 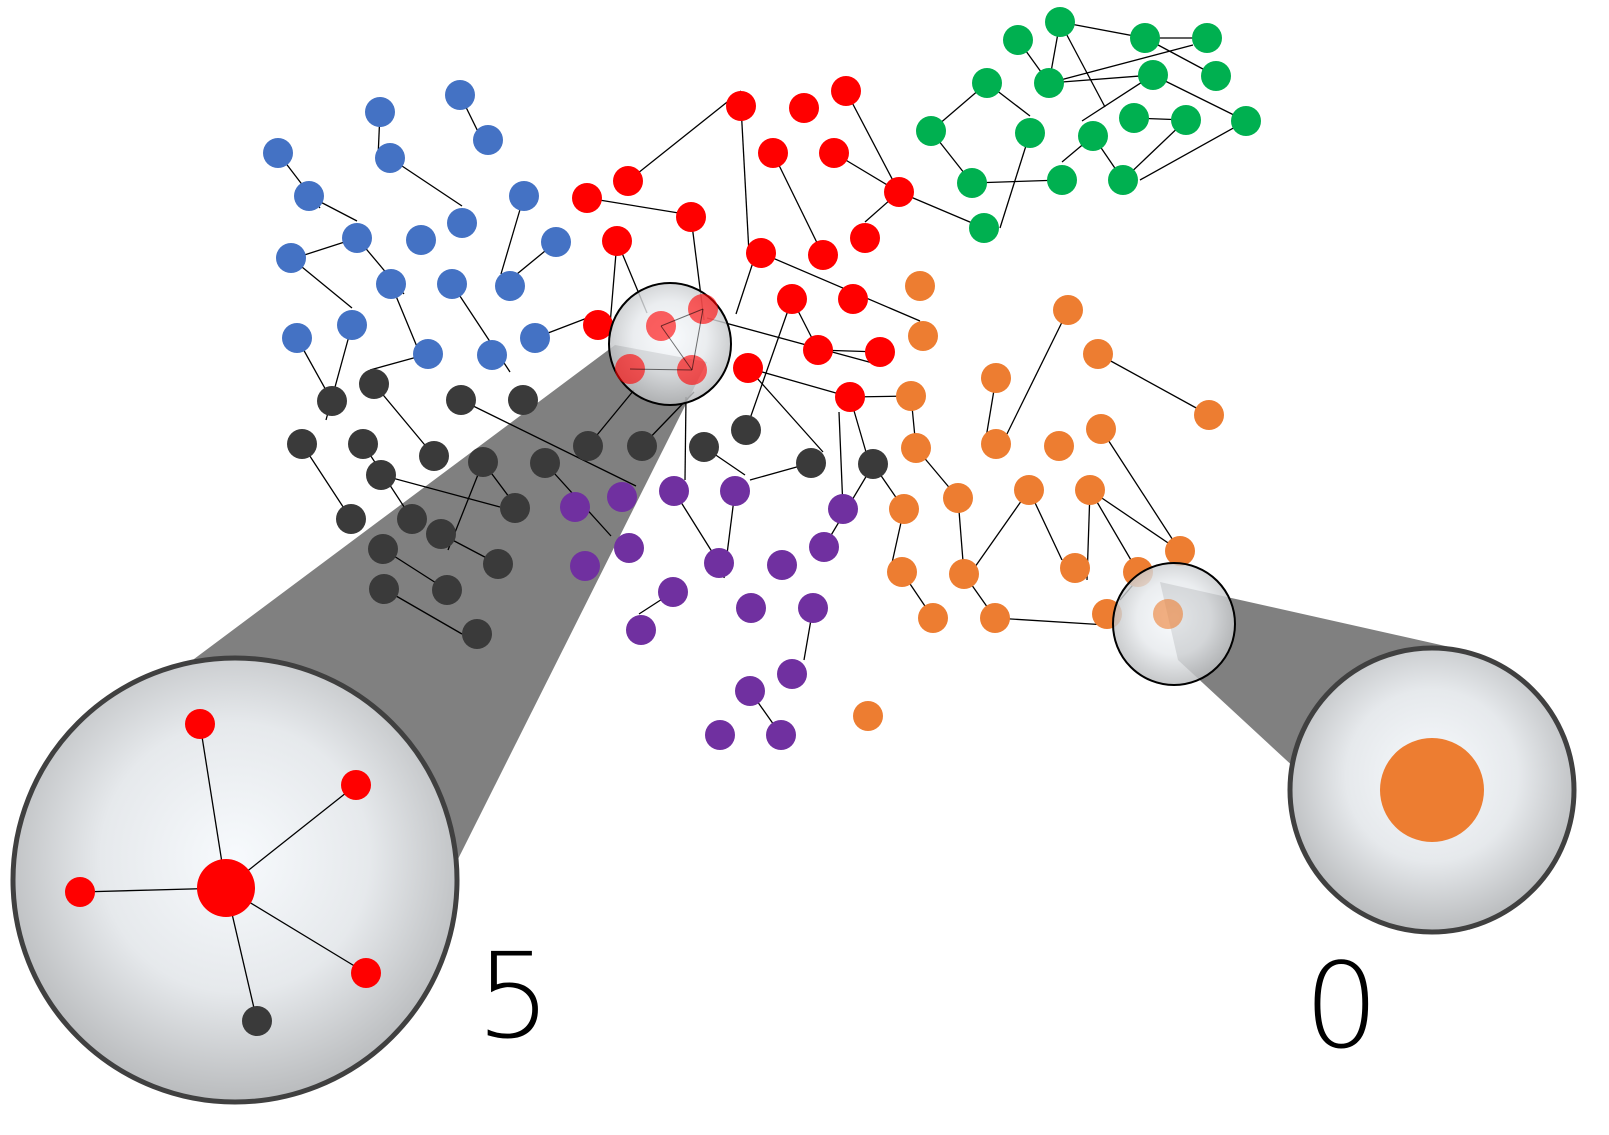 What do you see at coordinates (226, 888) in the screenshot?
I see `hub-node` at bounding box center [226, 888].